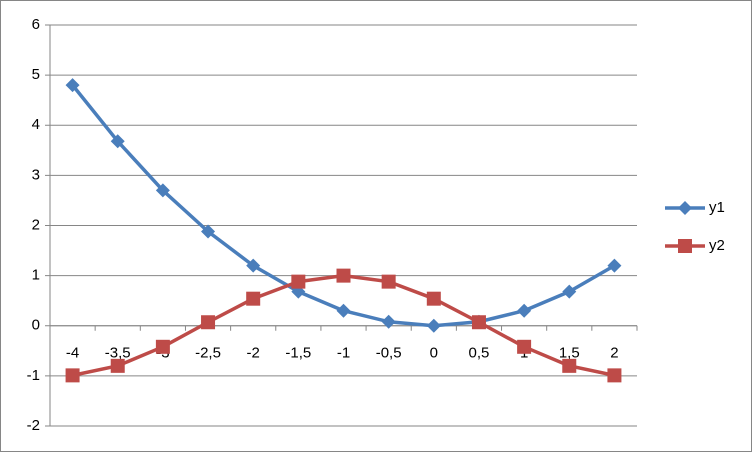 This screenshot has width=752, height=452. Describe the element at coordinates (33, 375) in the screenshot. I see `y-tick-label: -1` at that location.